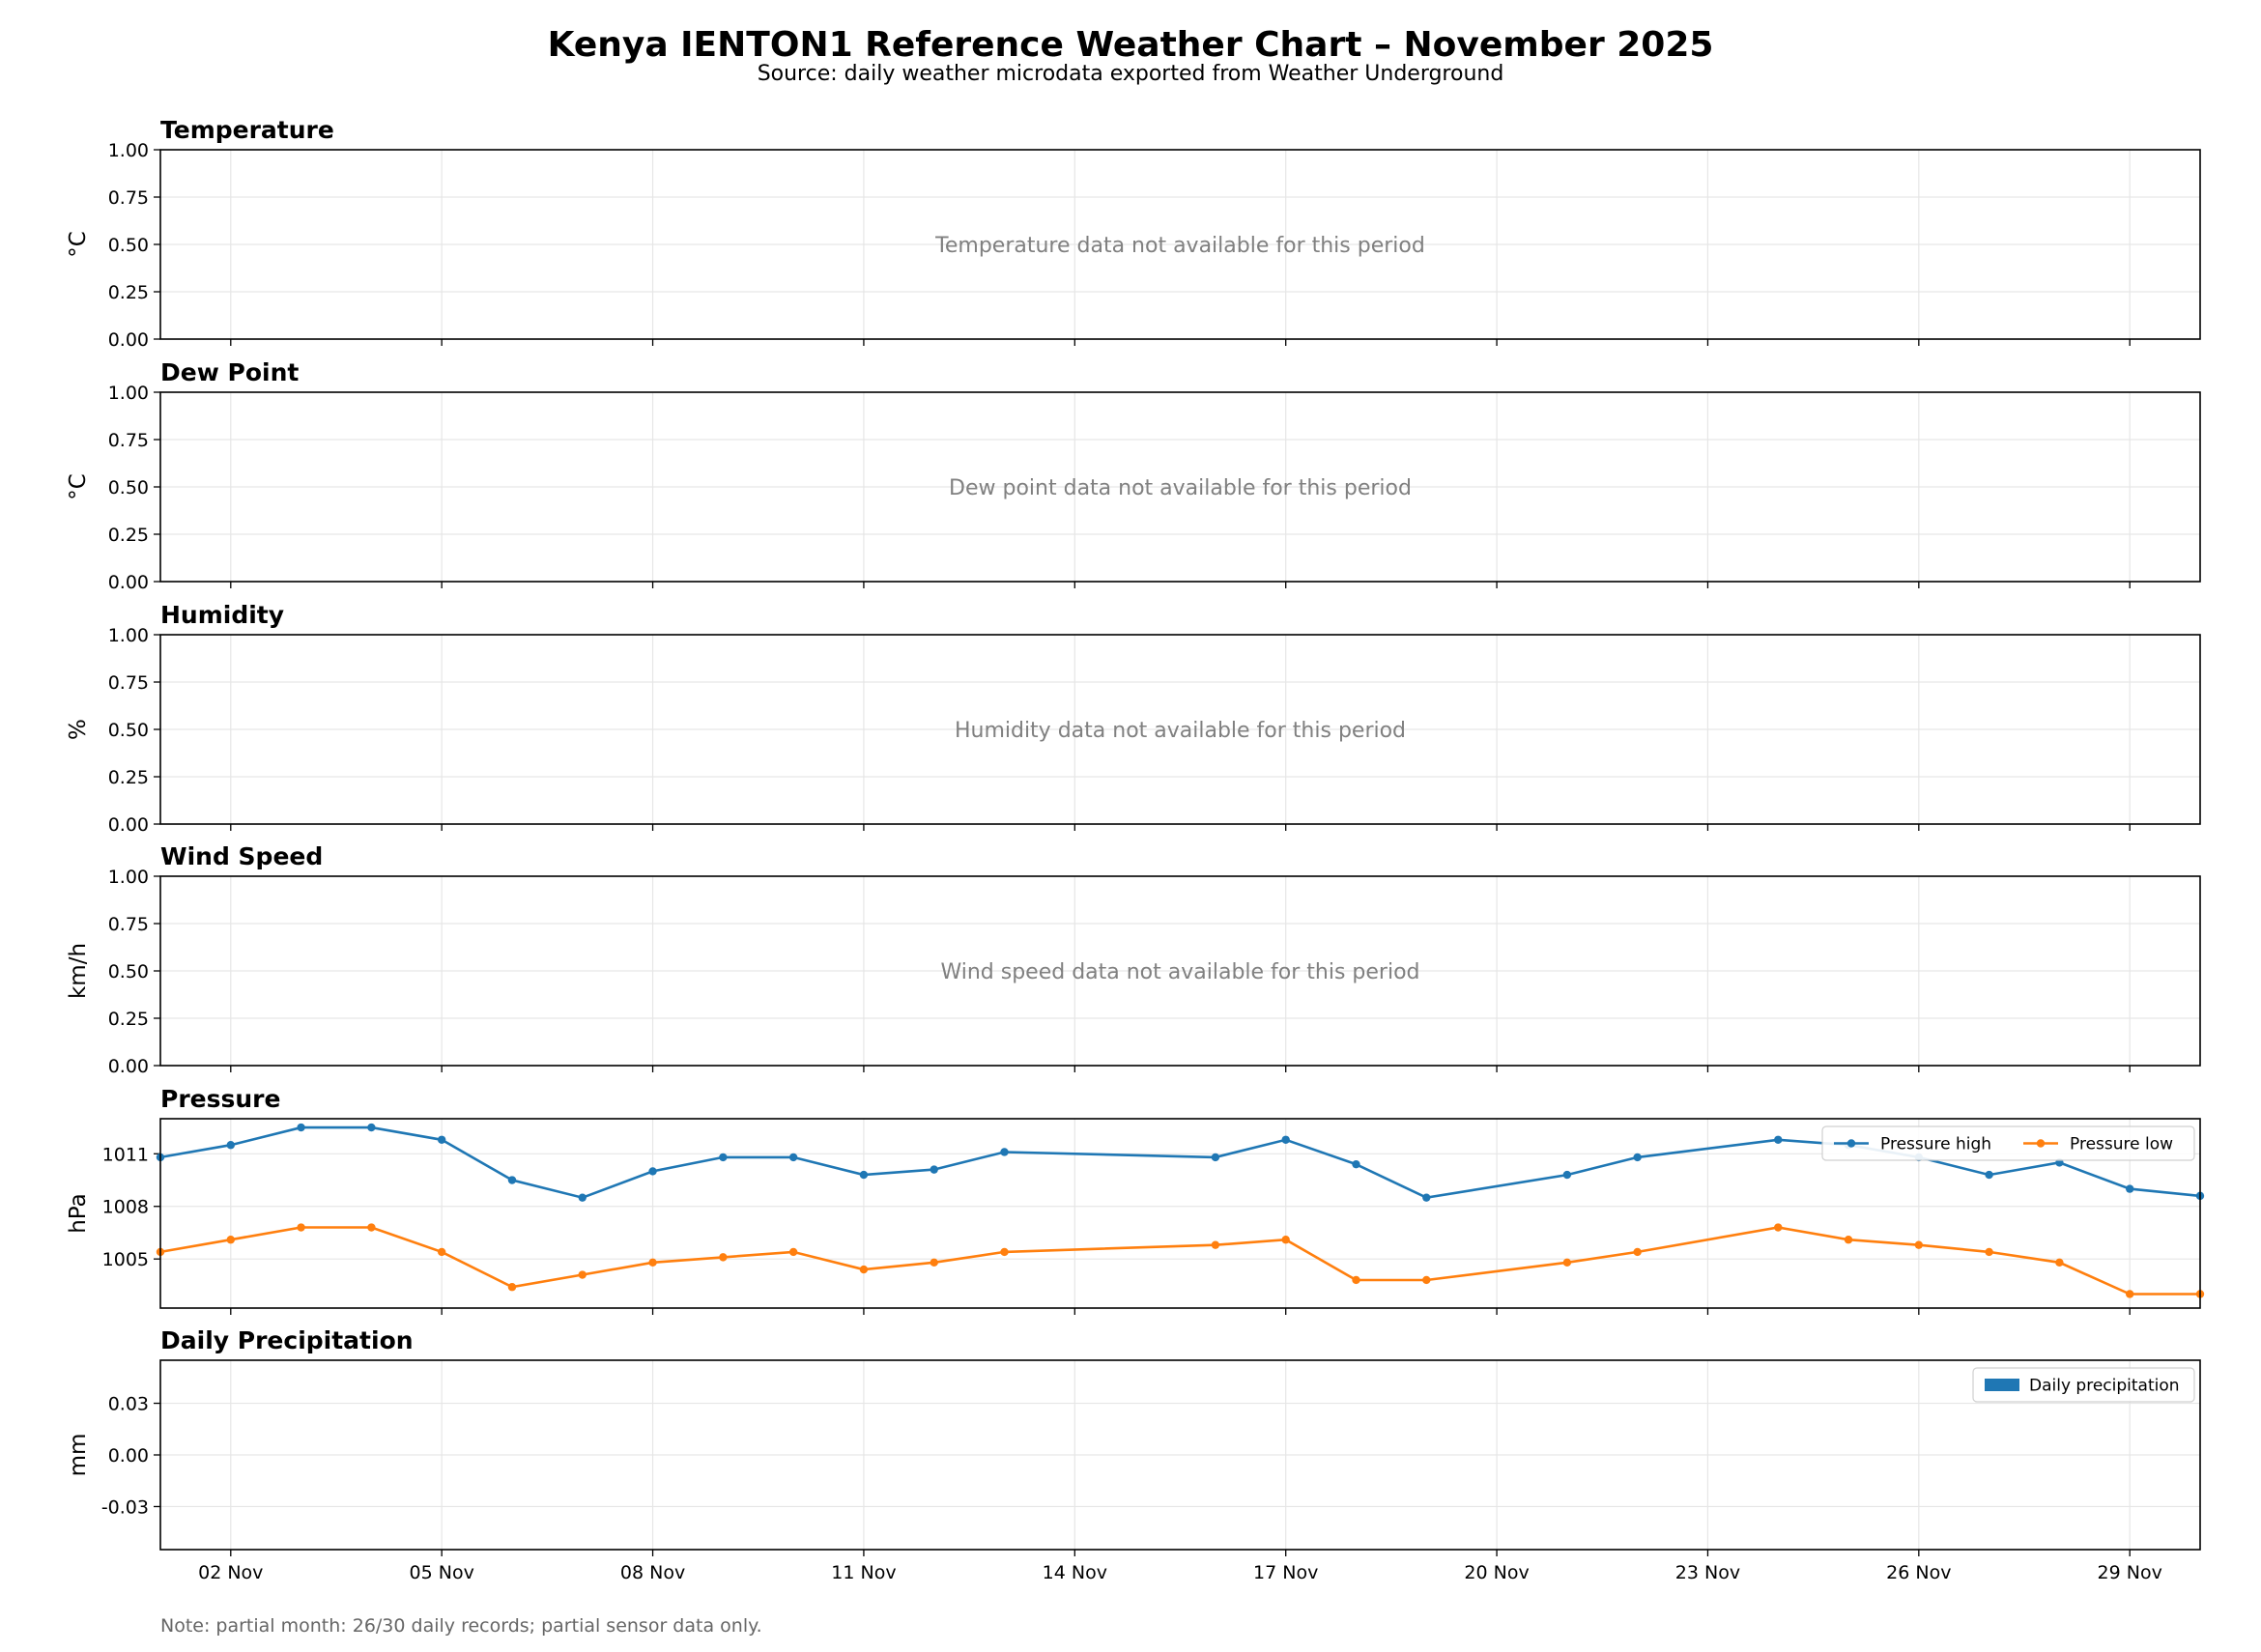 The height and width of the screenshot is (1652, 2261). I want to click on panel-title: Wind Speed, so click(241, 856).